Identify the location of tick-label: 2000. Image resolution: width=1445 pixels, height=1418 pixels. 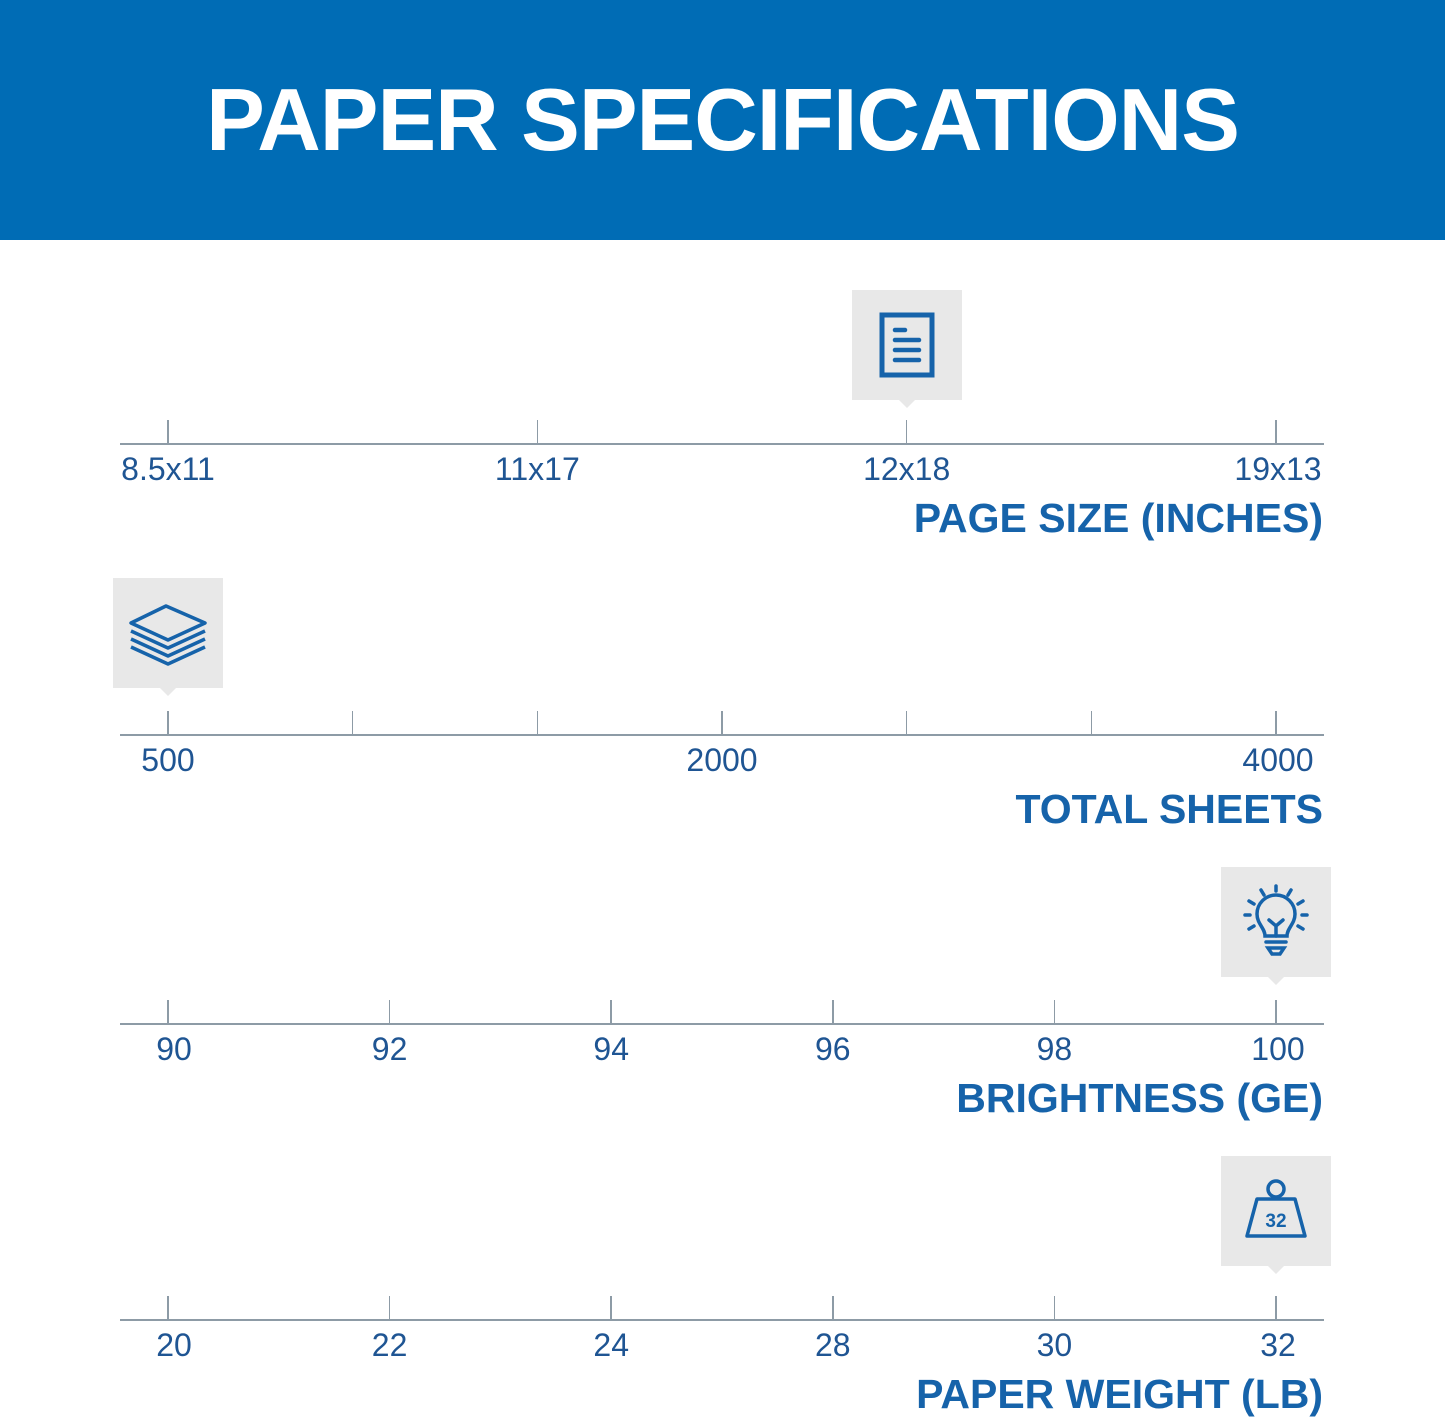
(722, 760).